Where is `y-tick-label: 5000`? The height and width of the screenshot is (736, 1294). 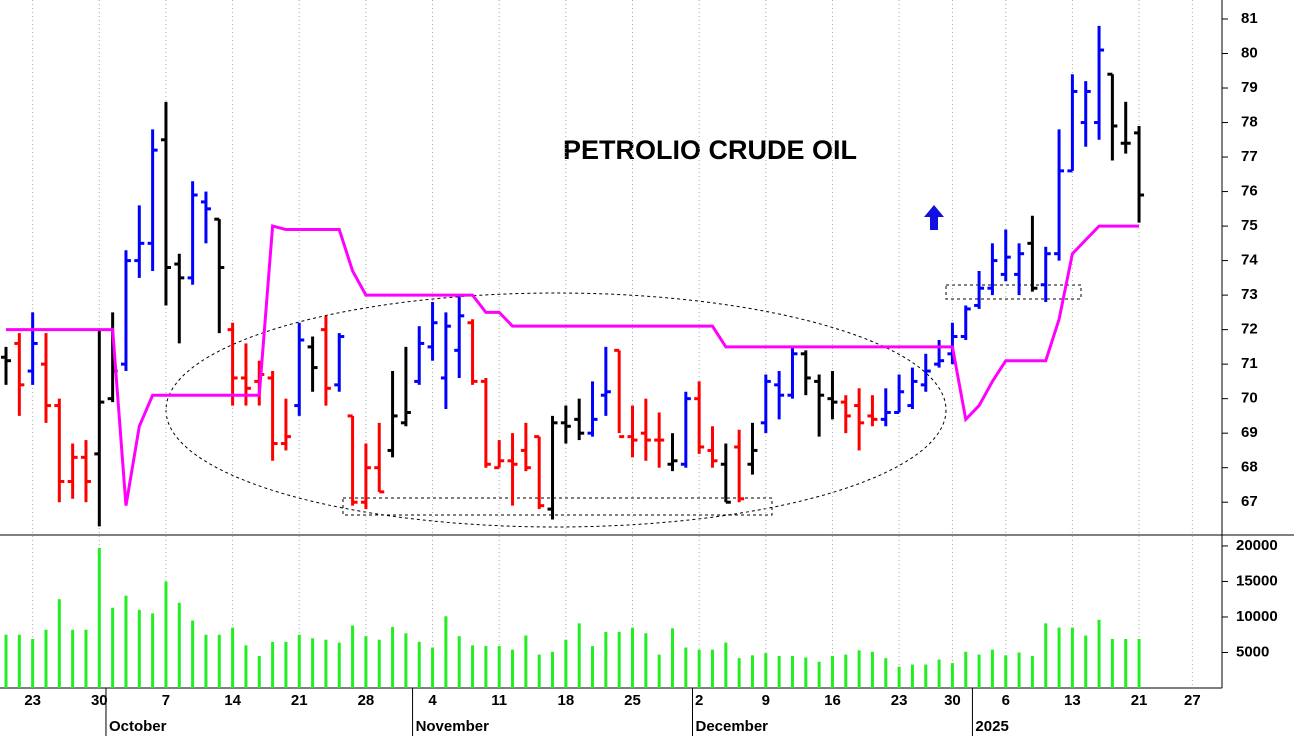 y-tick-label: 5000 is located at coordinates (1252, 651).